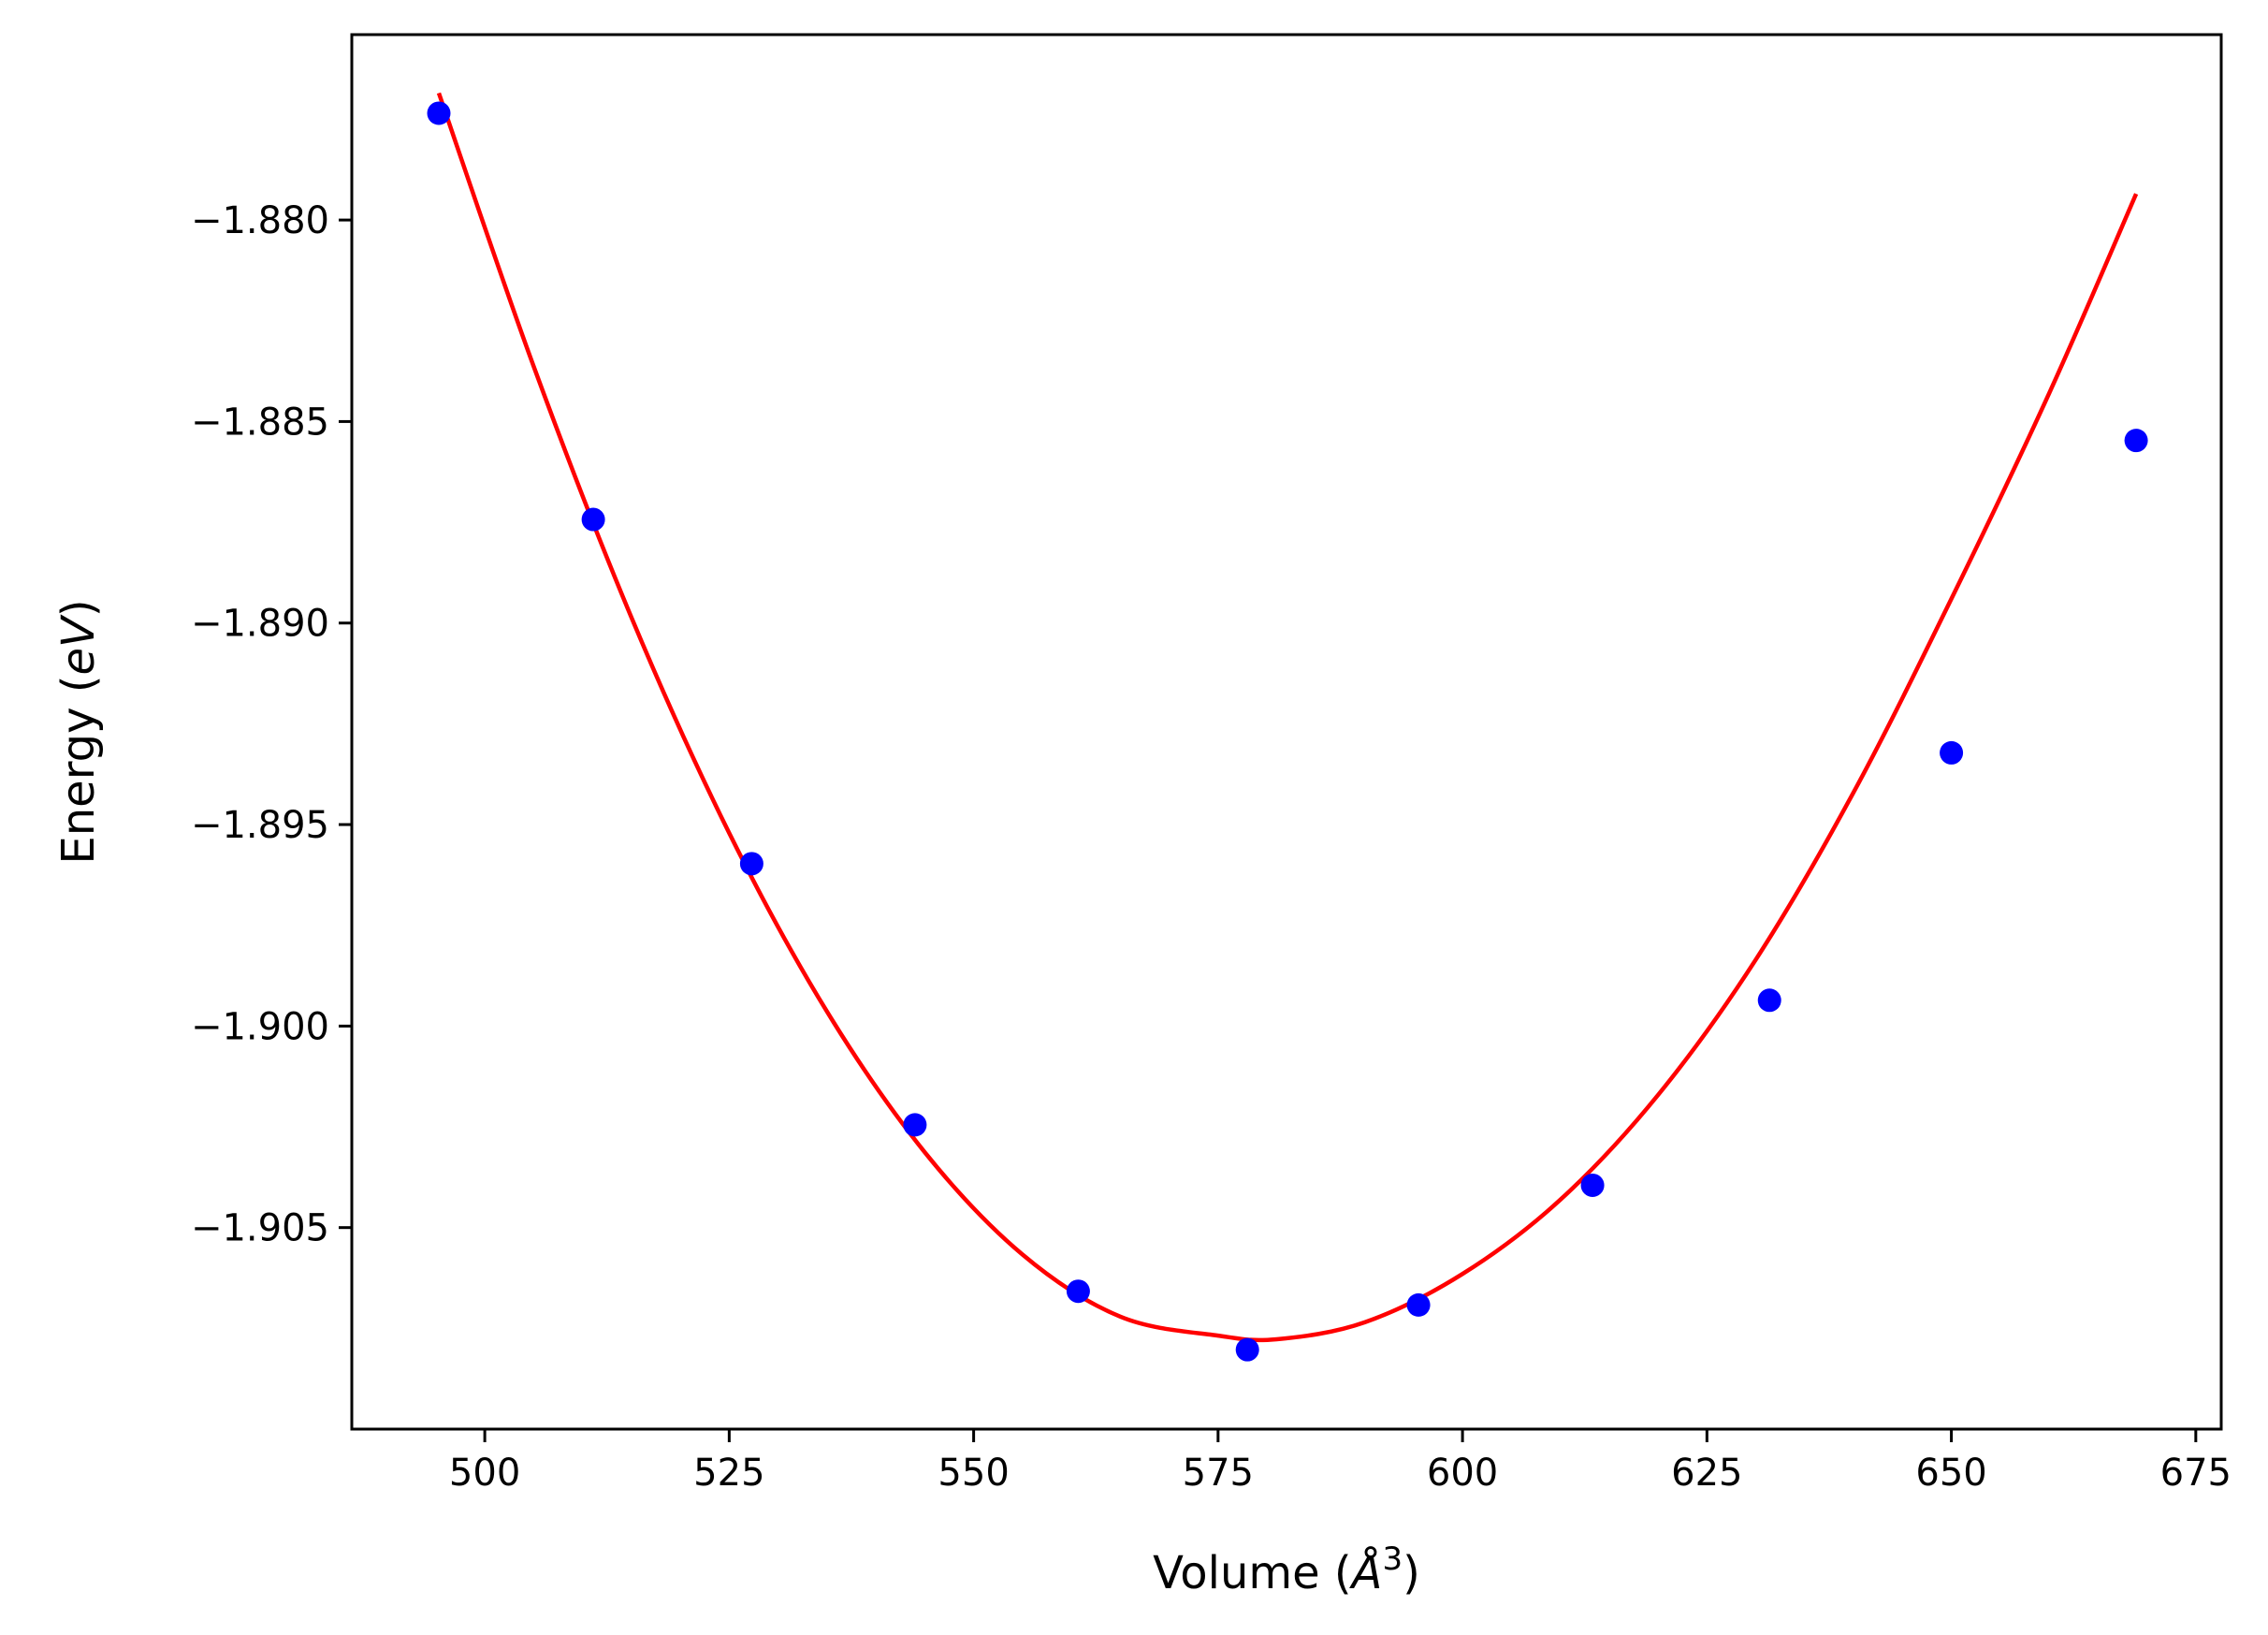 The height and width of the screenshot is (1635, 2268). What do you see at coordinates (260, 1228) in the screenshot?
I see `y-tick-label: −1.905` at bounding box center [260, 1228].